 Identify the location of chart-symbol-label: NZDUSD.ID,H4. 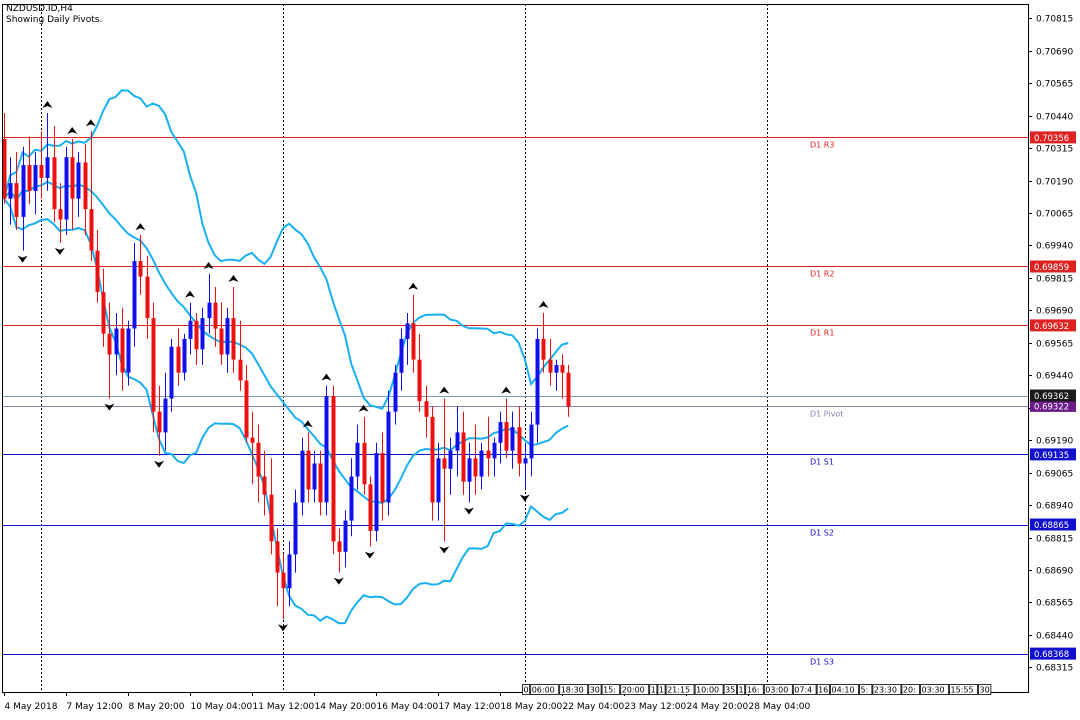
(39, 9).